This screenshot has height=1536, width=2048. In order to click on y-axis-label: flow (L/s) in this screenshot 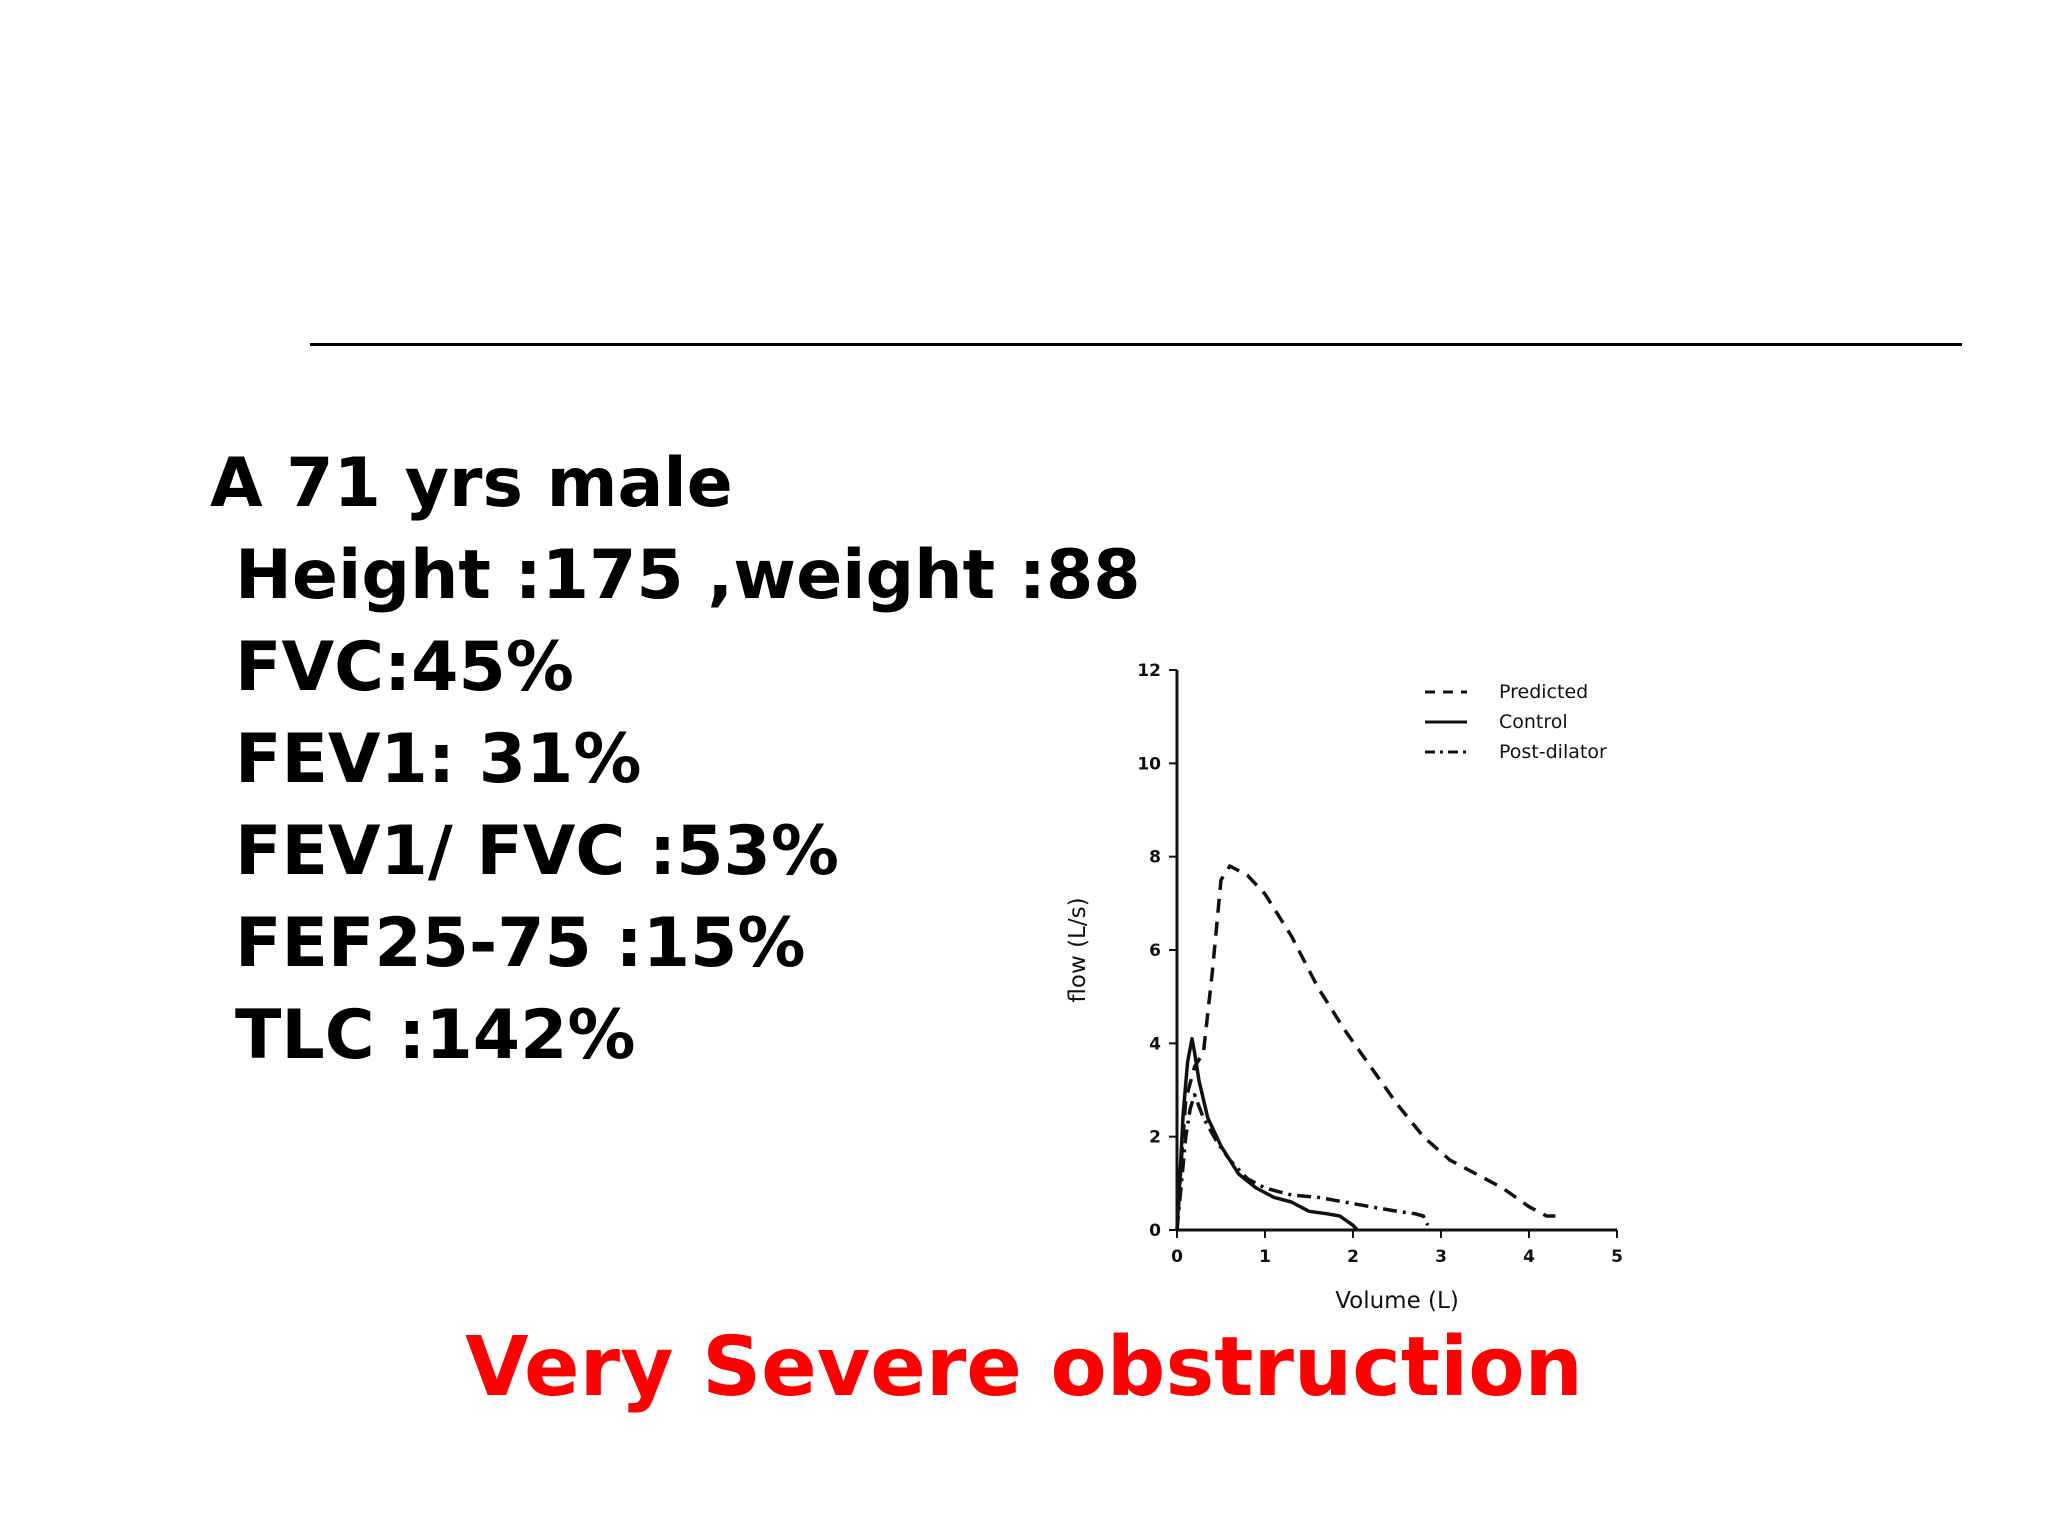, I will do `click(1078, 949)`.